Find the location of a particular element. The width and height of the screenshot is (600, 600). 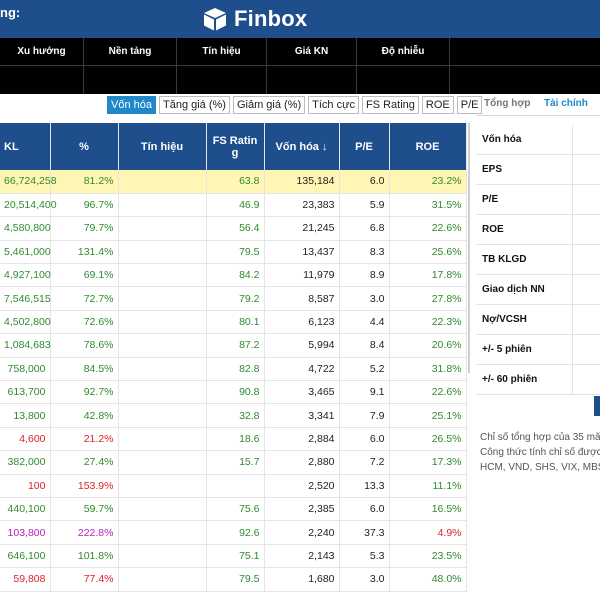

filter-trend: Xu hướng is located at coordinates (42, 66).